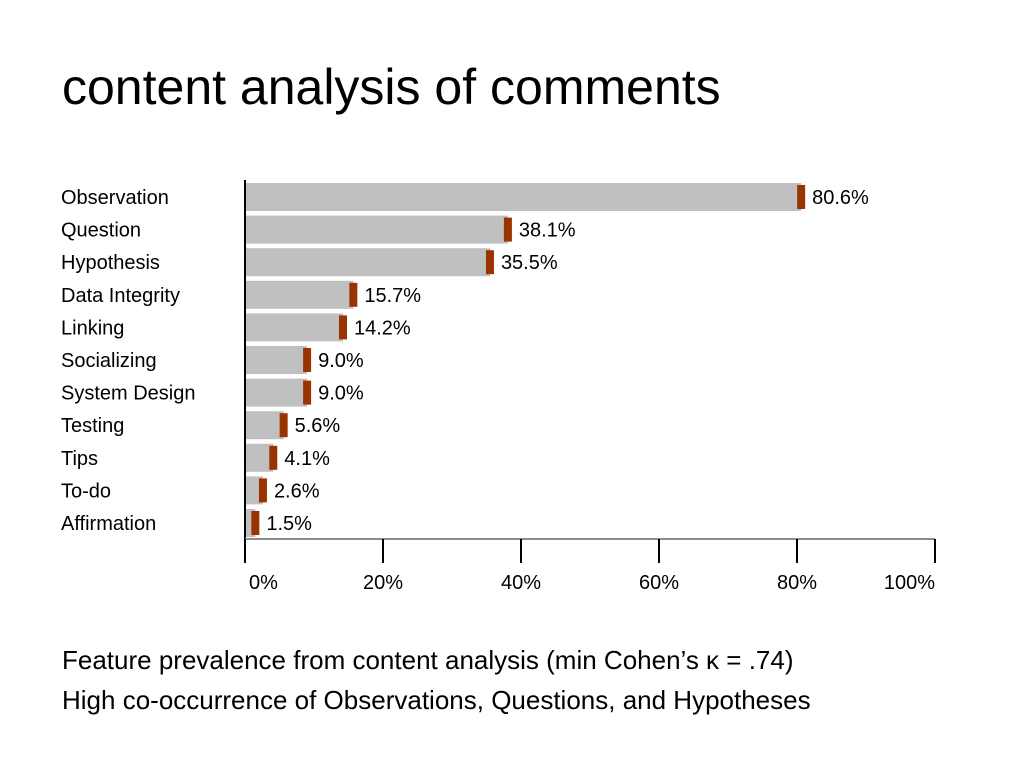 The width and height of the screenshot is (1024, 768). Describe the element at coordinates (79, 459) in the screenshot. I see `category-label: Tips` at that location.